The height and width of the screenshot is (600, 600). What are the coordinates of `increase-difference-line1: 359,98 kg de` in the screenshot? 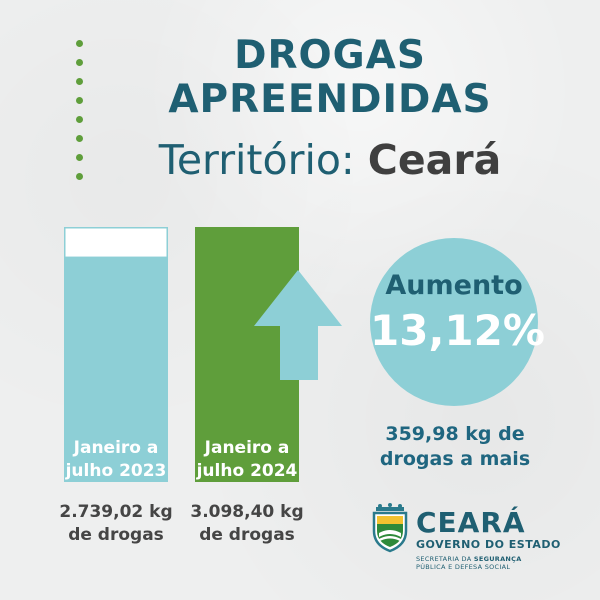 It's located at (455, 434).